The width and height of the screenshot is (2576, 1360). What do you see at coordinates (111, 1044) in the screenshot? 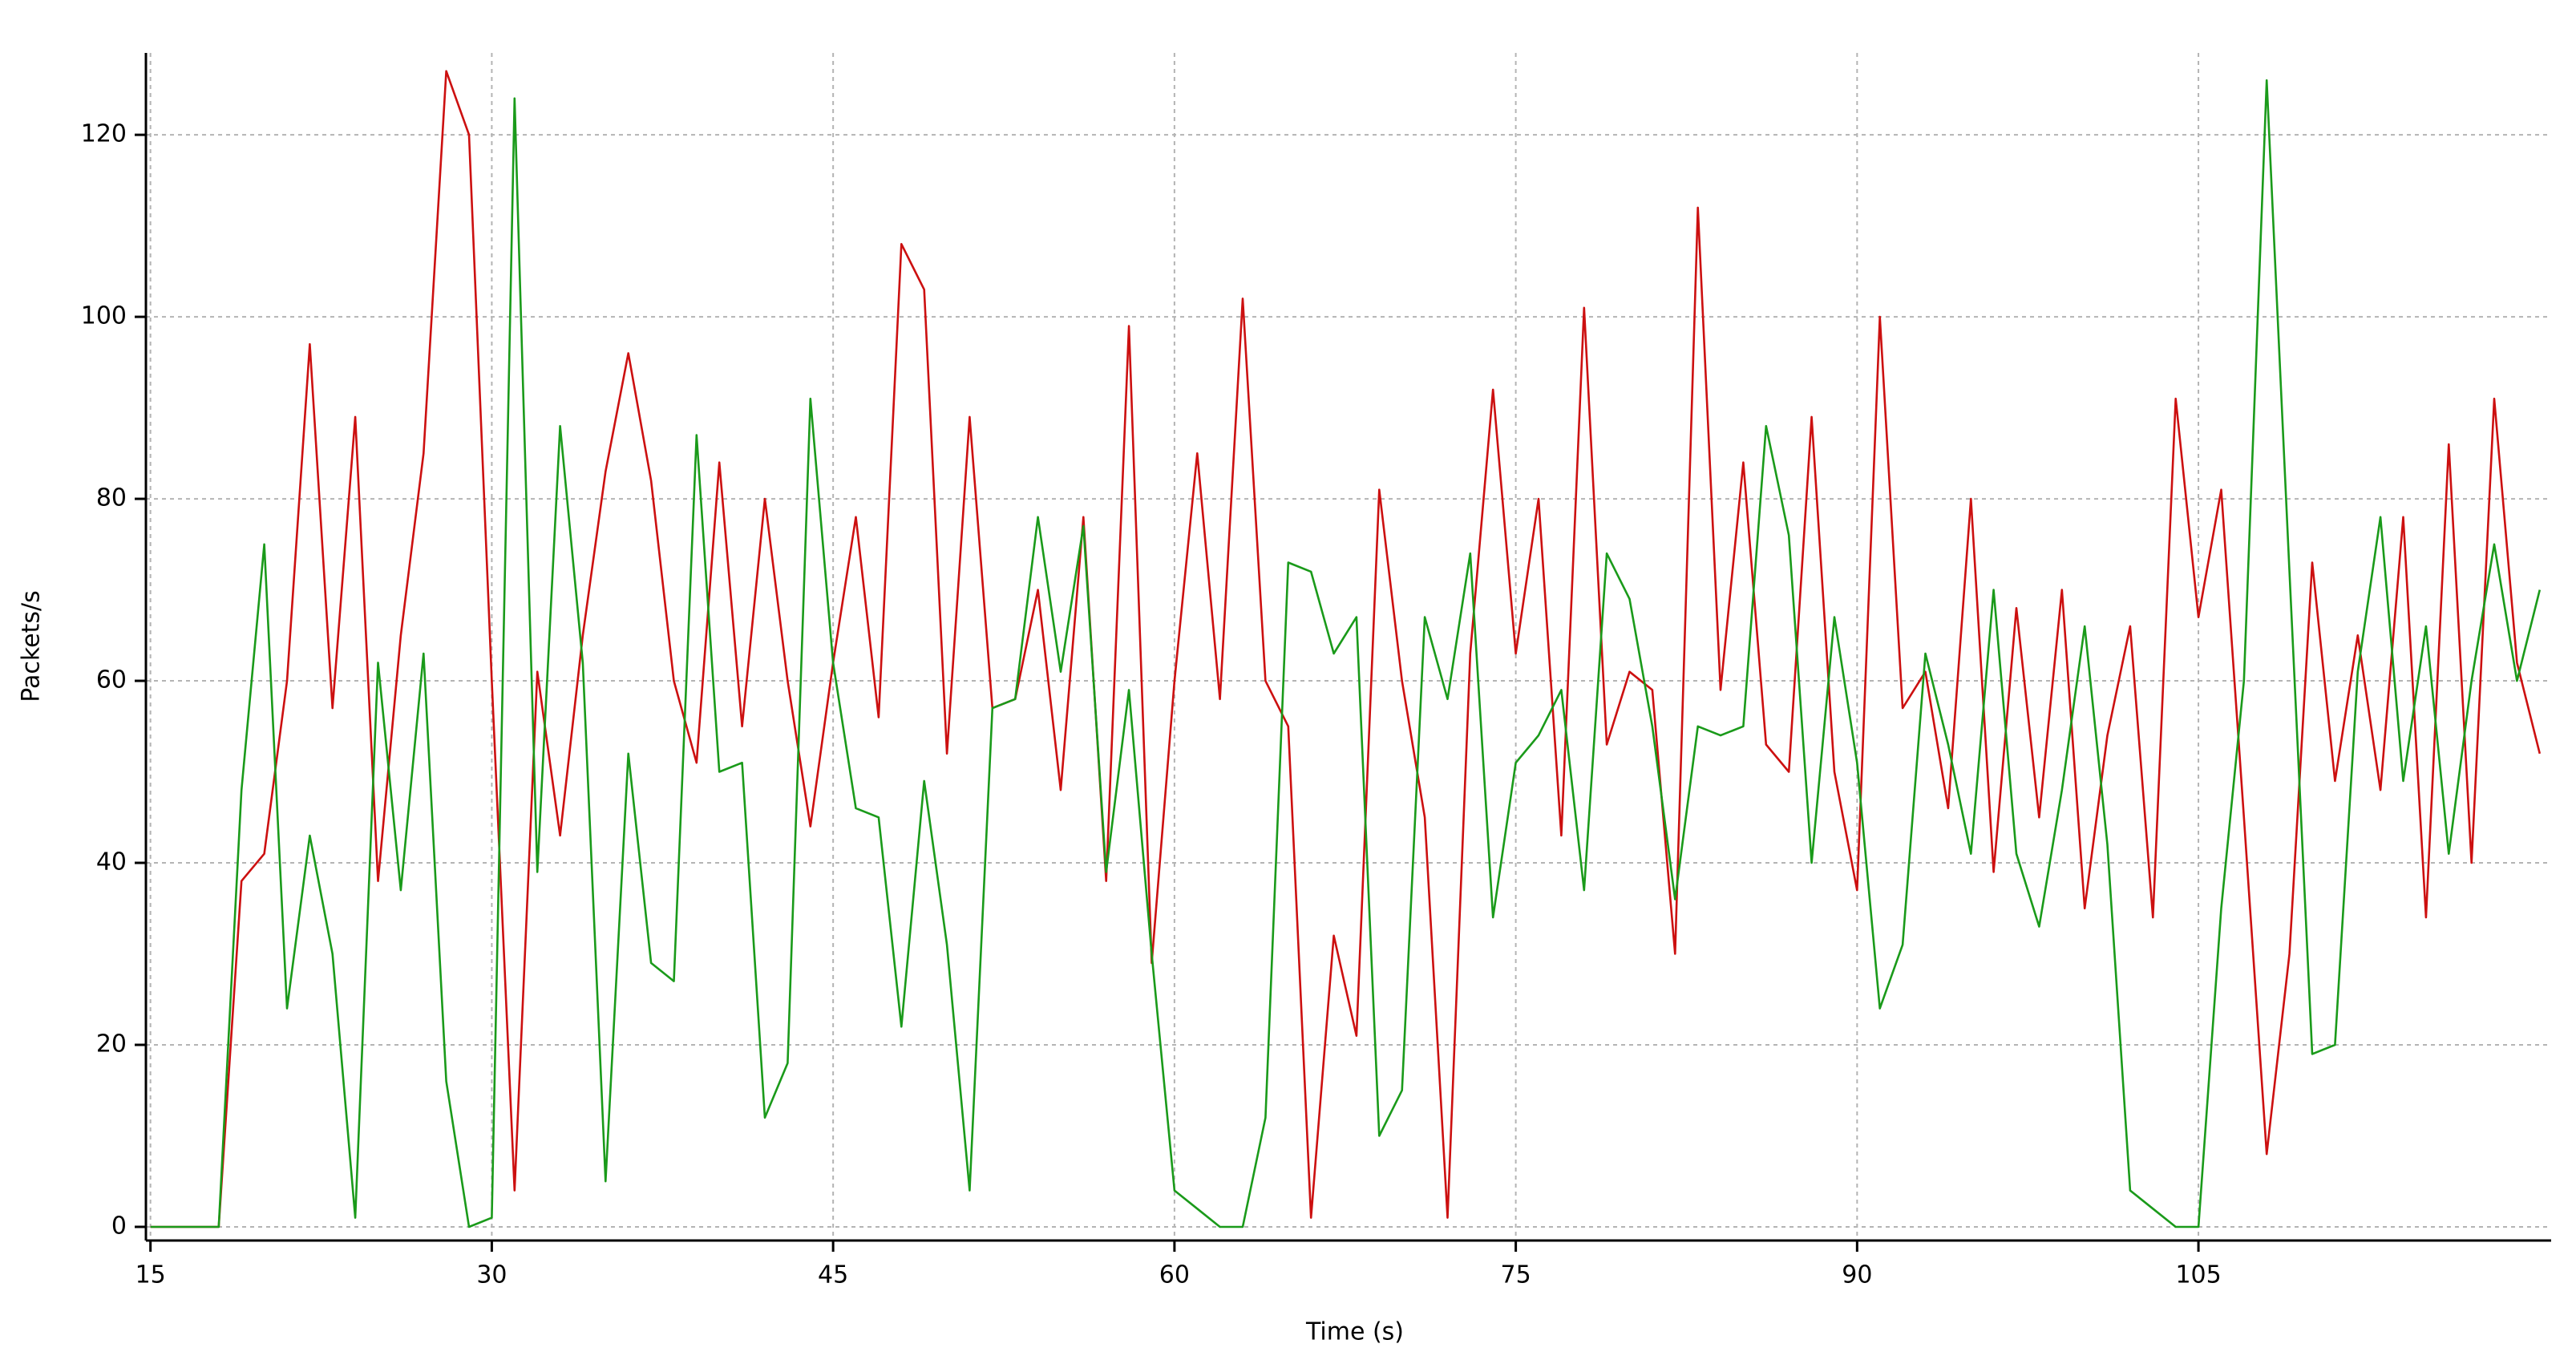
I see `y-tick-label: 20` at bounding box center [111, 1044].